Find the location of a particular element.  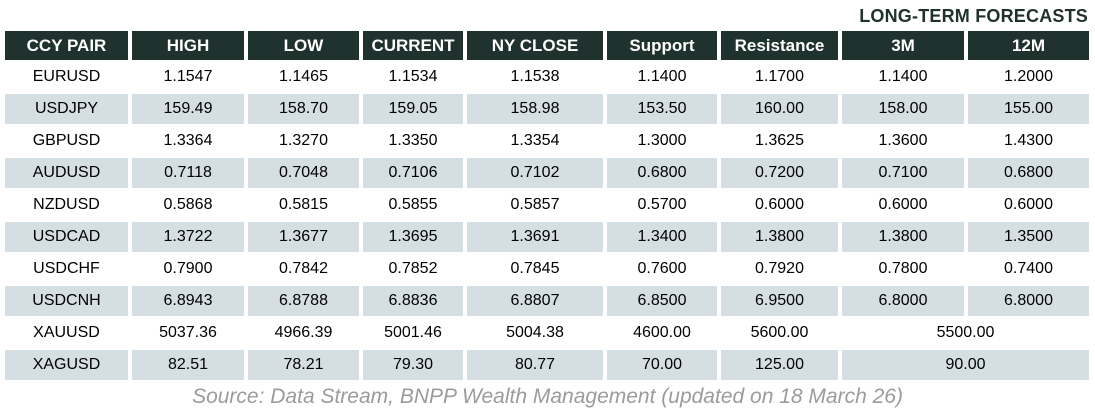

high-cell: 6.8943 is located at coordinates (188, 301).